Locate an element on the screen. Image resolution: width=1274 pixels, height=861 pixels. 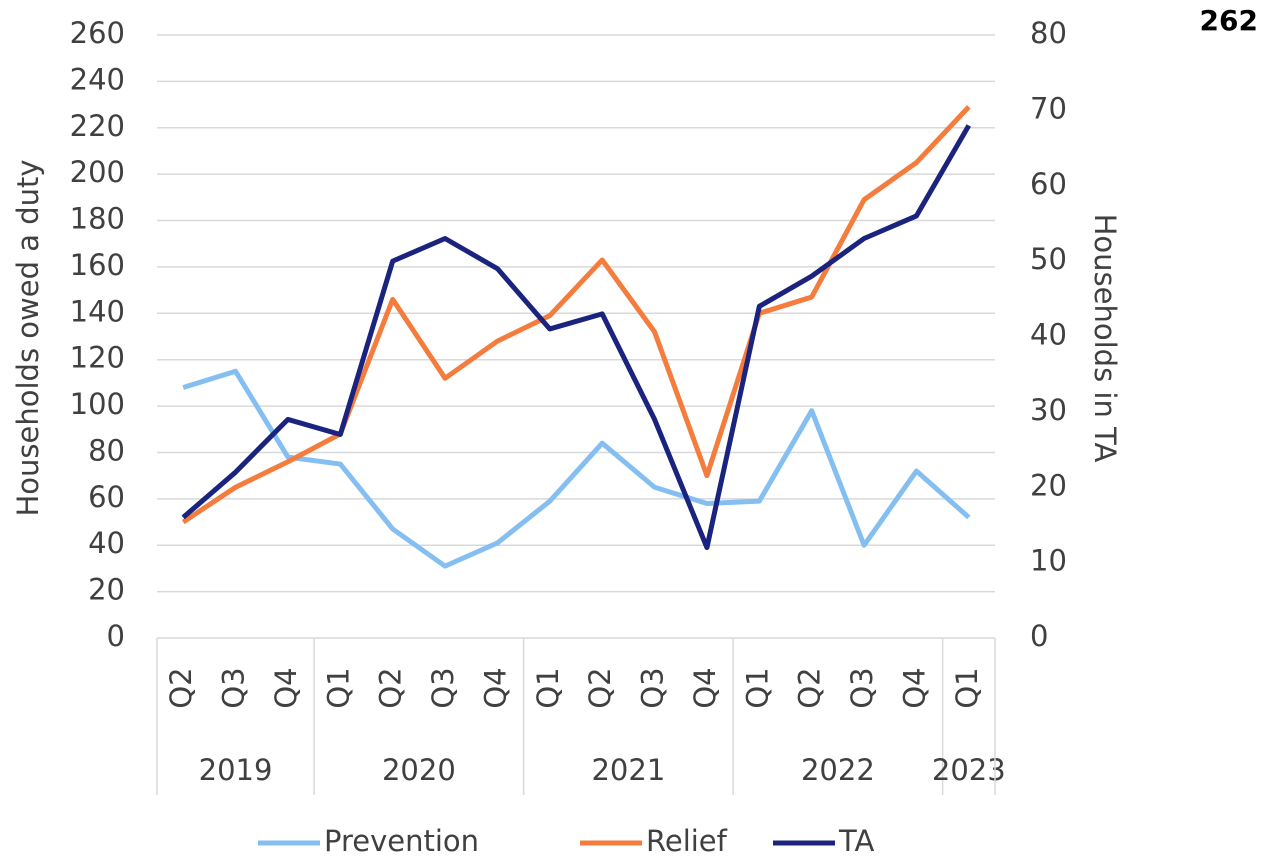
page-number: 262 is located at coordinates (1229, 20).